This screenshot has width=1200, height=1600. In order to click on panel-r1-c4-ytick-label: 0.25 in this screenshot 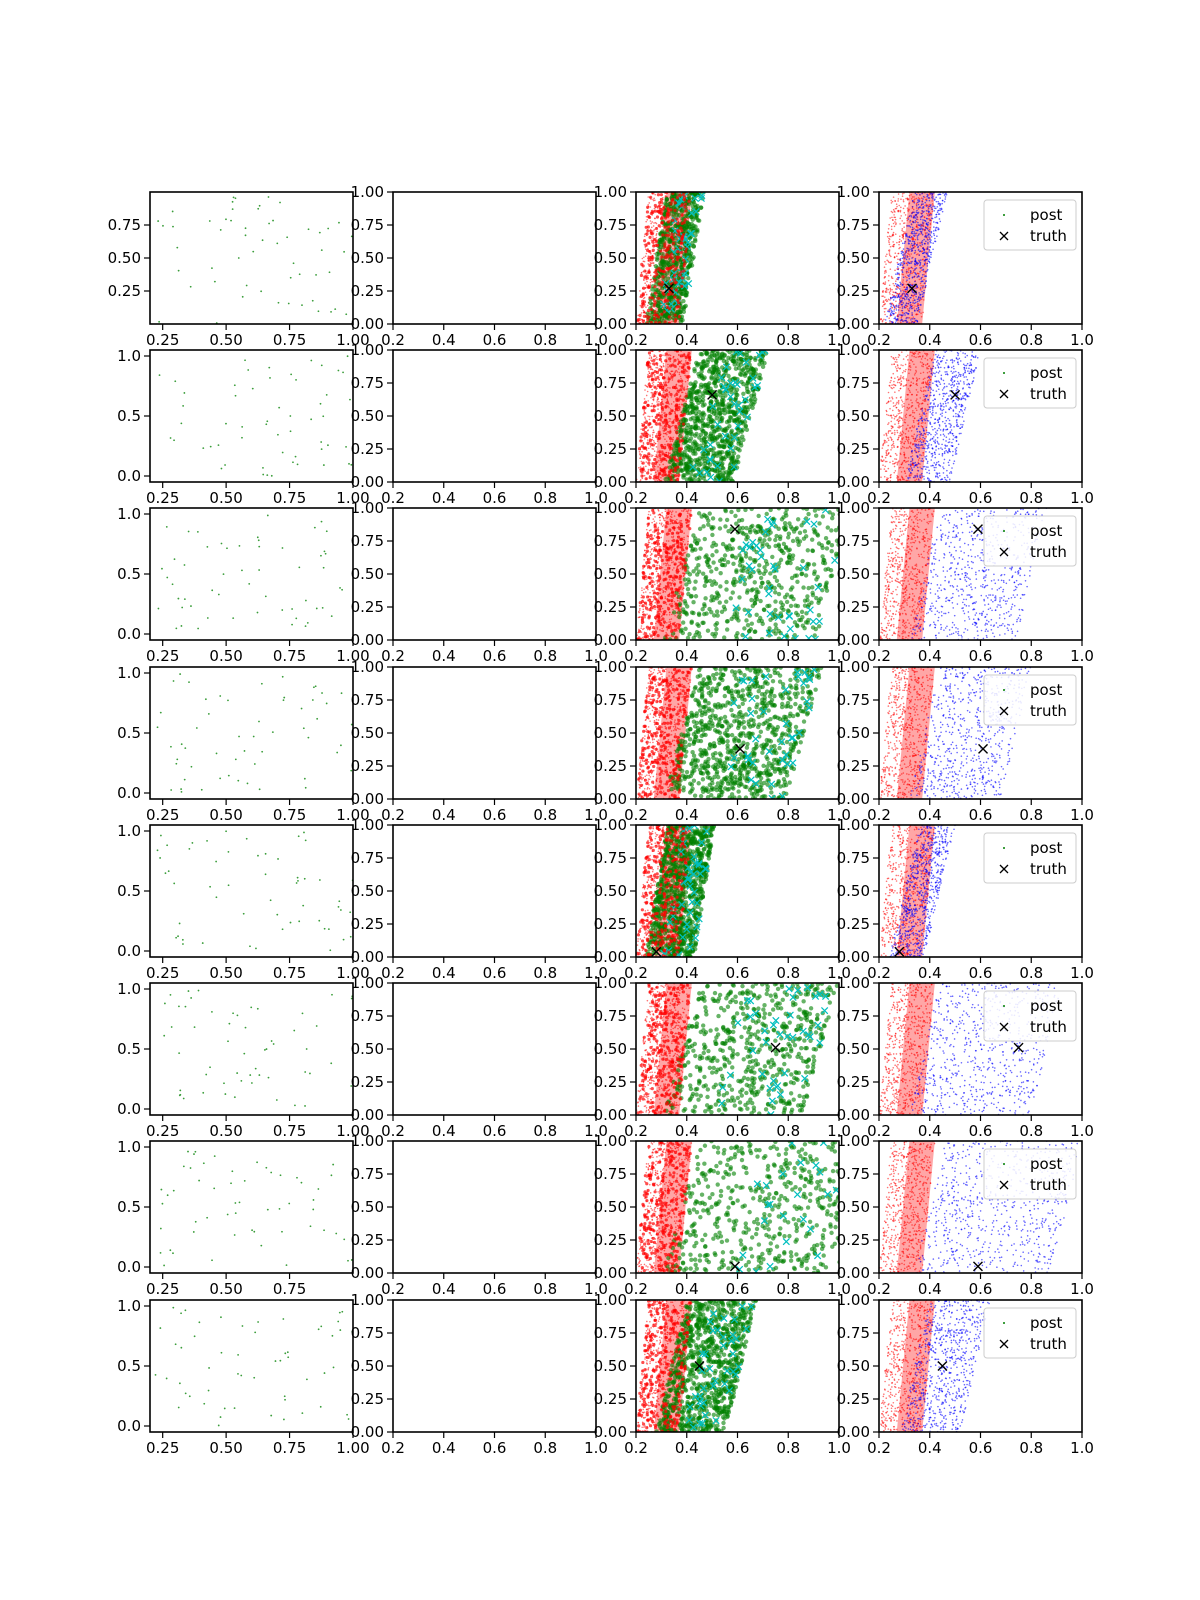, I will do `click(853, 291)`.